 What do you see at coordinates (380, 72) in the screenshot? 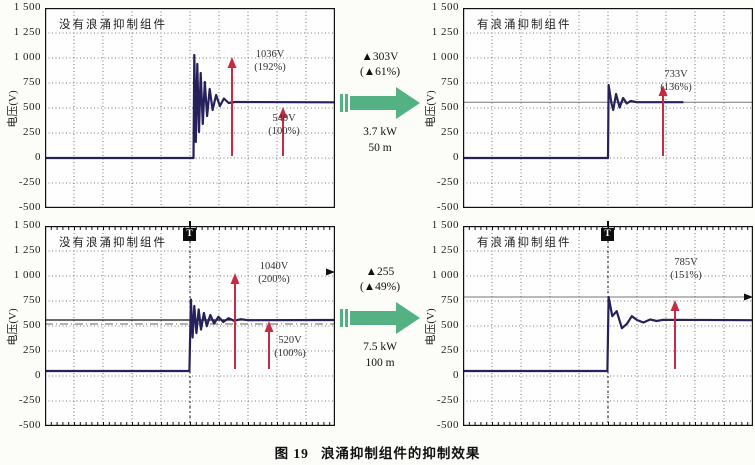
I see `delta-percent: (▲61%)` at bounding box center [380, 72].